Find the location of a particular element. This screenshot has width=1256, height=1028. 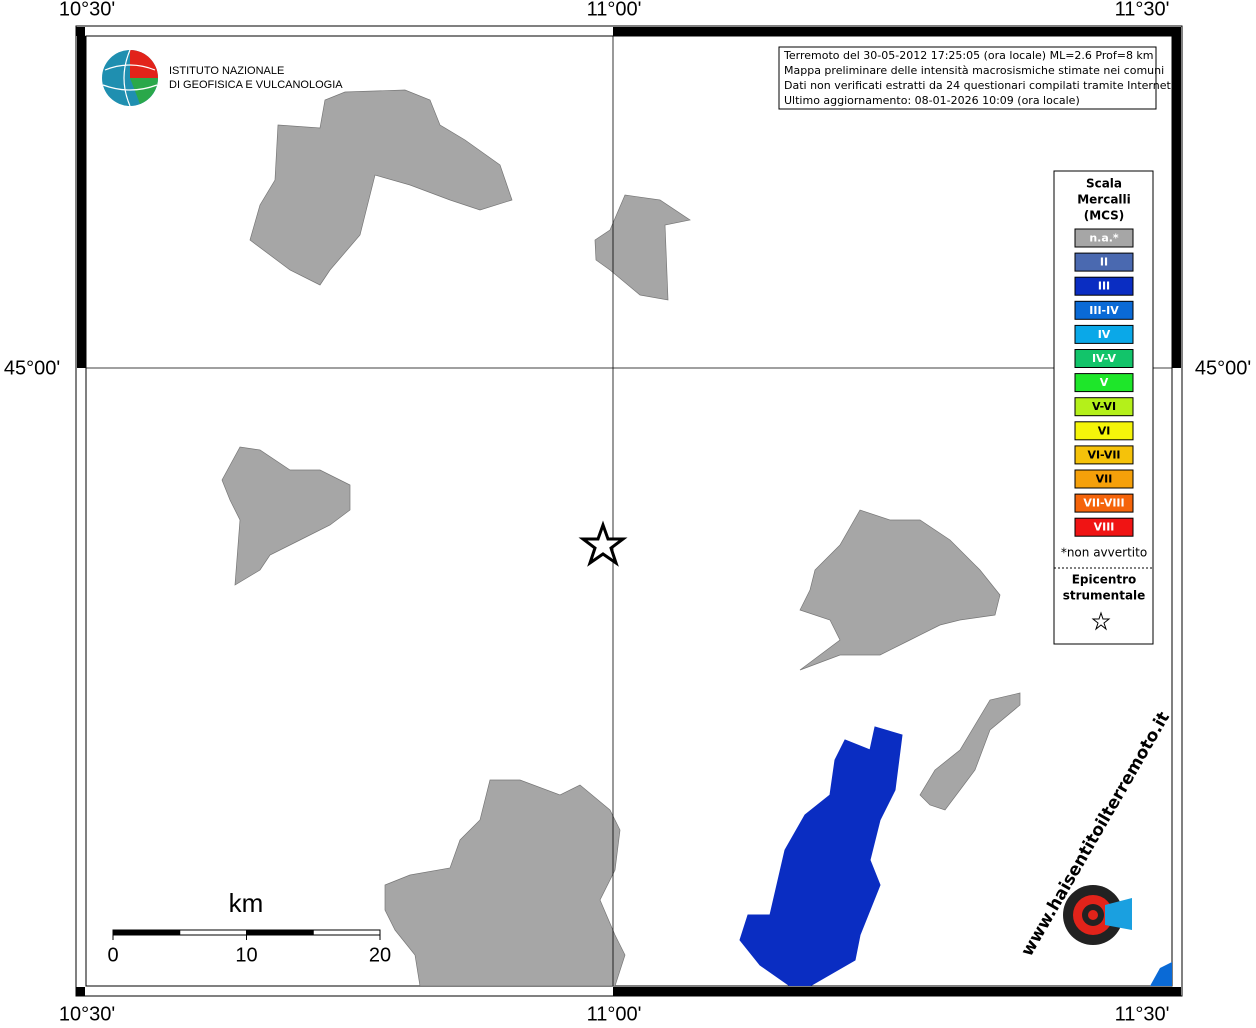

scale-bar: km 0 10 20 is located at coordinates (249, 927).